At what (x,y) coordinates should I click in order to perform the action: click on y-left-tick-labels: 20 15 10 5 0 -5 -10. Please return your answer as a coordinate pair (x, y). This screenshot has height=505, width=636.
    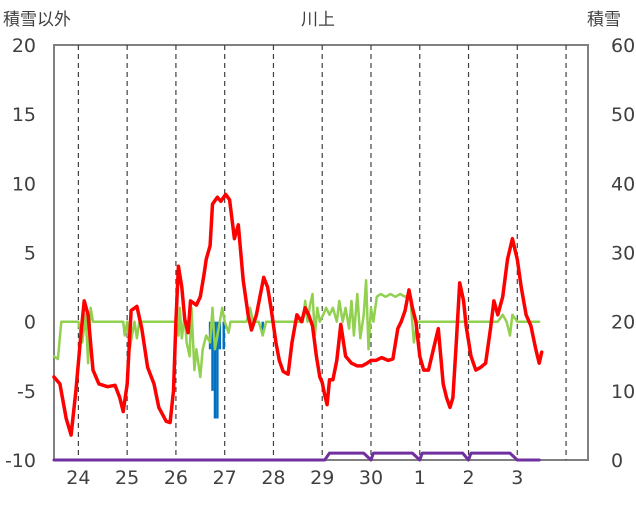
    Looking at the image, I should click on (20, 253).